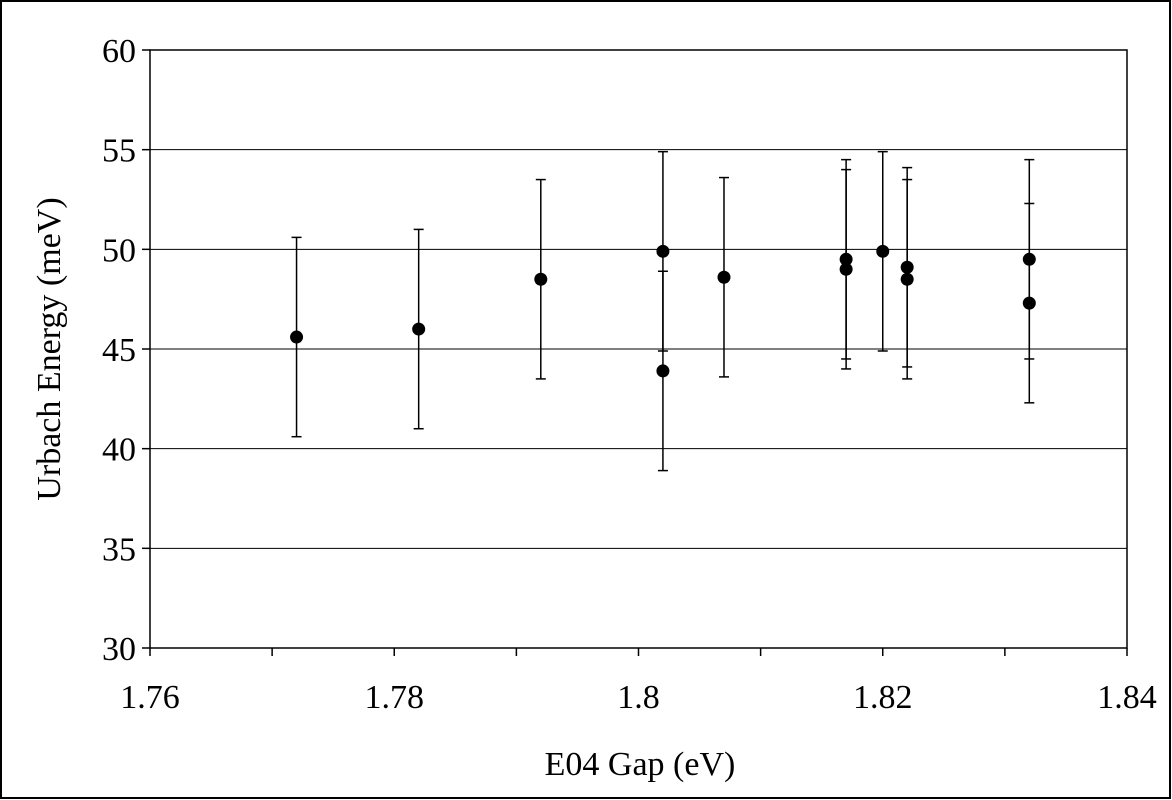 The height and width of the screenshot is (800, 1172). What do you see at coordinates (640, 764) in the screenshot?
I see `x-axis-title: E04 Gap (eV)` at bounding box center [640, 764].